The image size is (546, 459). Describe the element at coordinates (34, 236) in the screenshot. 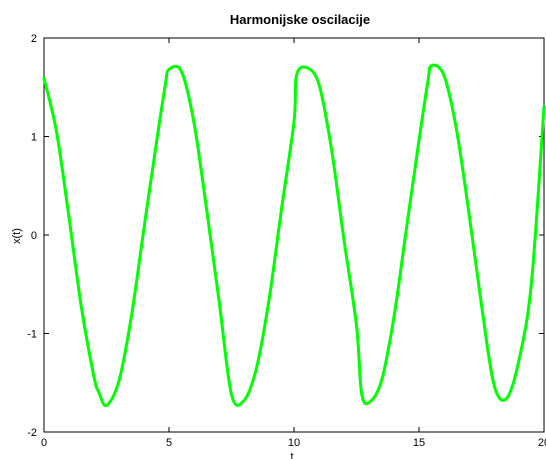

I see `y-tick-label: 0` at that location.